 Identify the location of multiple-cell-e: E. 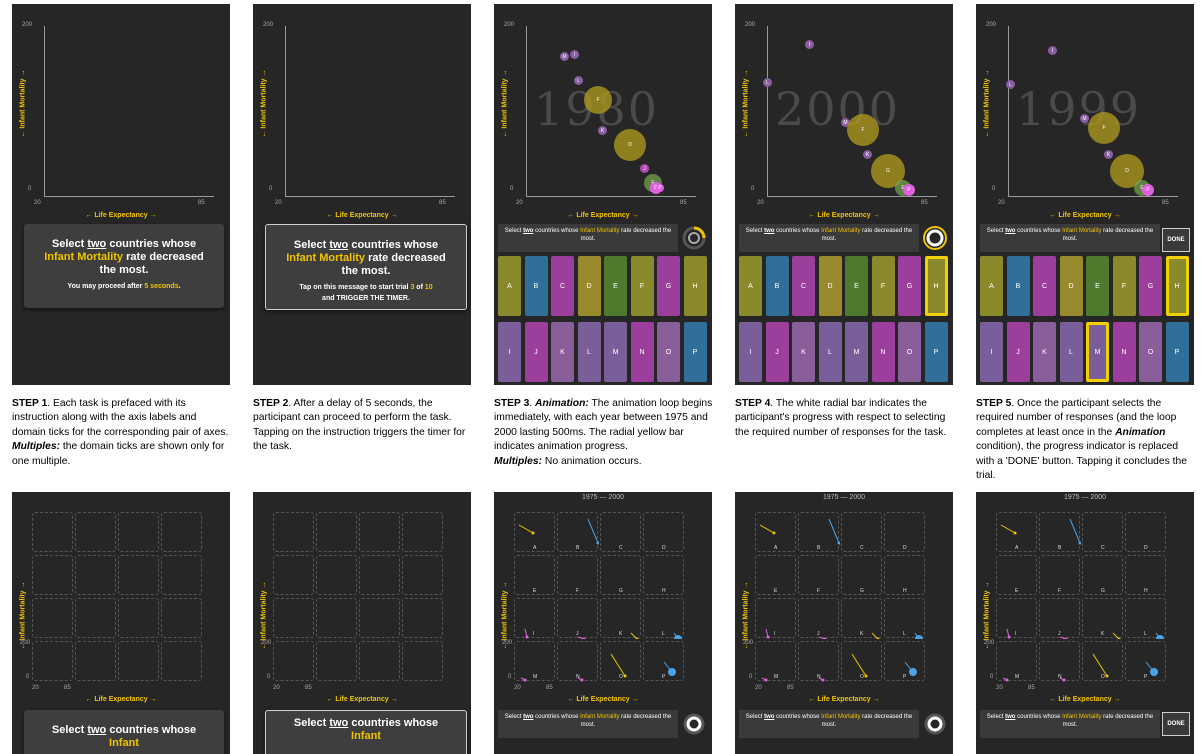
(534, 575).